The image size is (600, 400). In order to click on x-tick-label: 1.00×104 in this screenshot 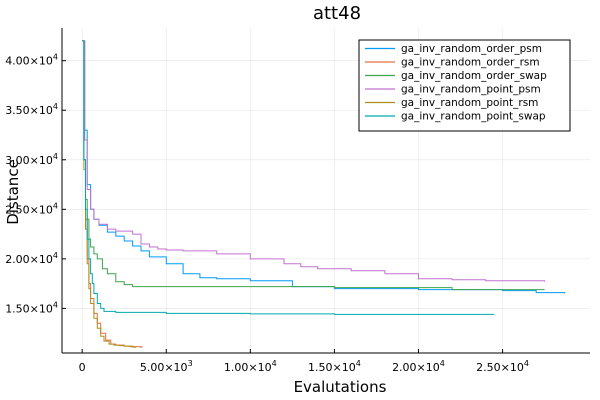, I will do `click(250, 366)`.